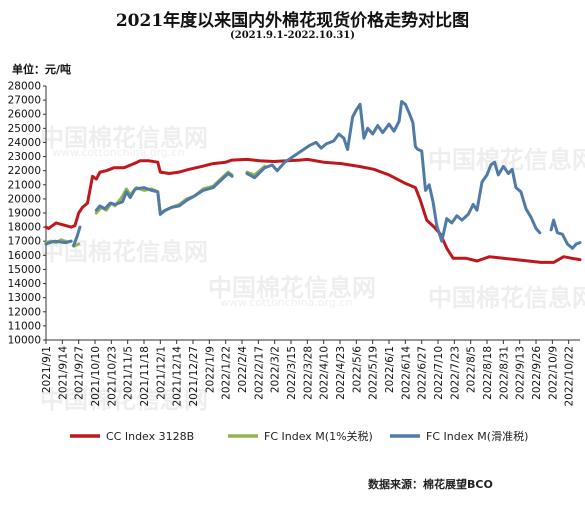  What do you see at coordinates (42, 69) in the screenshot?
I see `y-axis-unit-label: 单位：元/吨` at bounding box center [42, 69].